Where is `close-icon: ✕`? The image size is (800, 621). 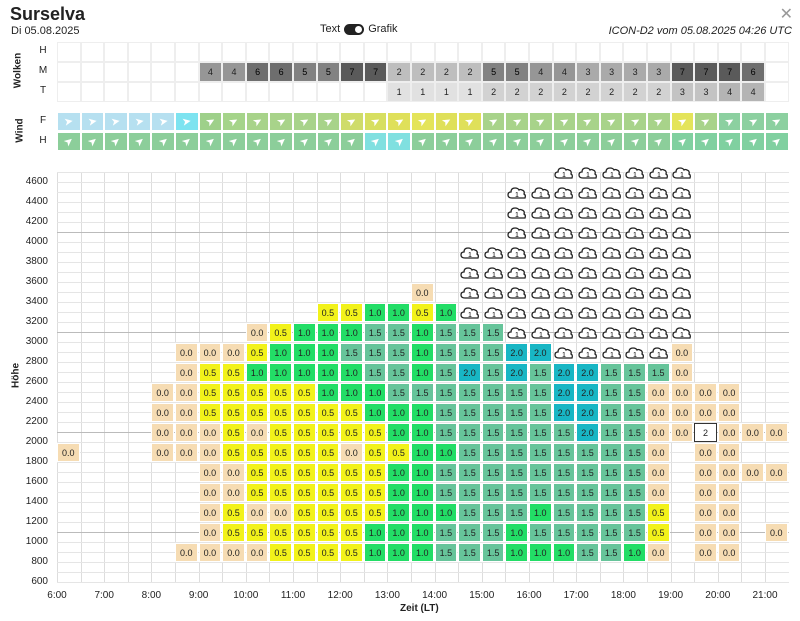 close-icon: ✕ is located at coordinates (786, 14).